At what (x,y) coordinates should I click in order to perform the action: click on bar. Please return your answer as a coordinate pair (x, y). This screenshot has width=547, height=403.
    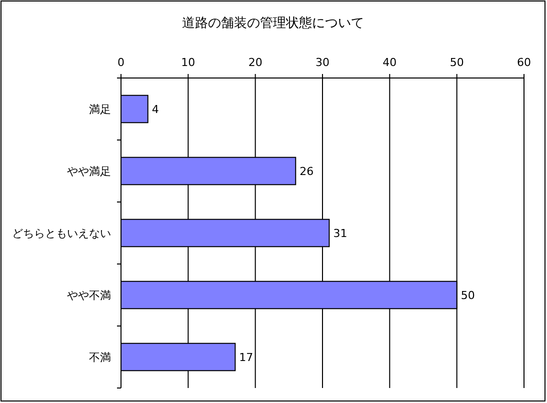
    Looking at the image, I should click on (134, 109).